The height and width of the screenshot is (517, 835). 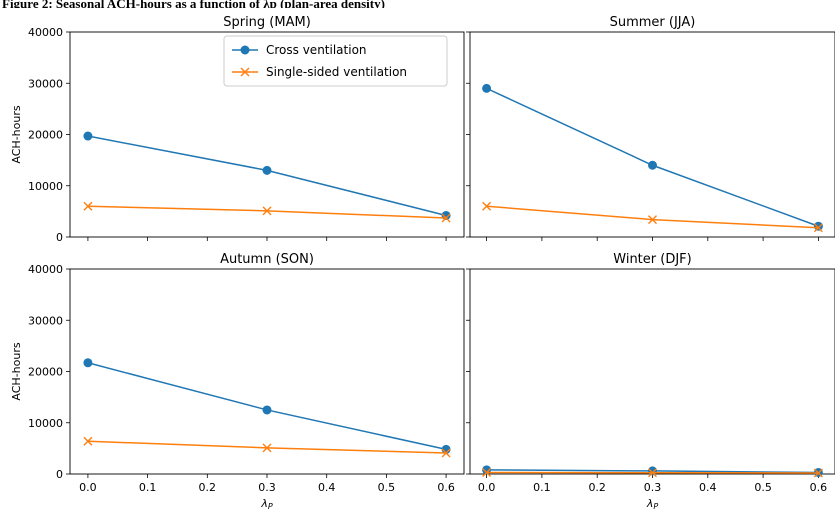 I want to click on panel-title: Spring (MAM), so click(x=267, y=22).